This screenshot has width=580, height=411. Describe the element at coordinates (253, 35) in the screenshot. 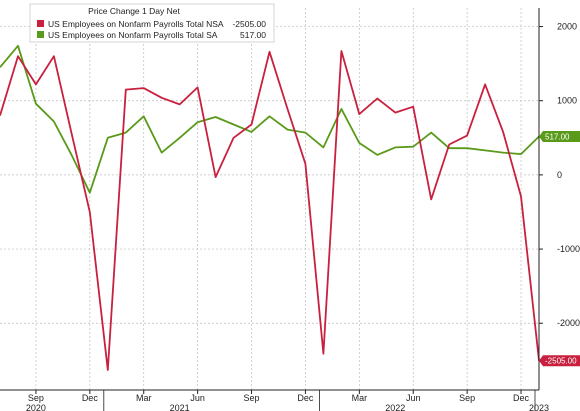

I see `legend-series-value: 517.00` at that location.